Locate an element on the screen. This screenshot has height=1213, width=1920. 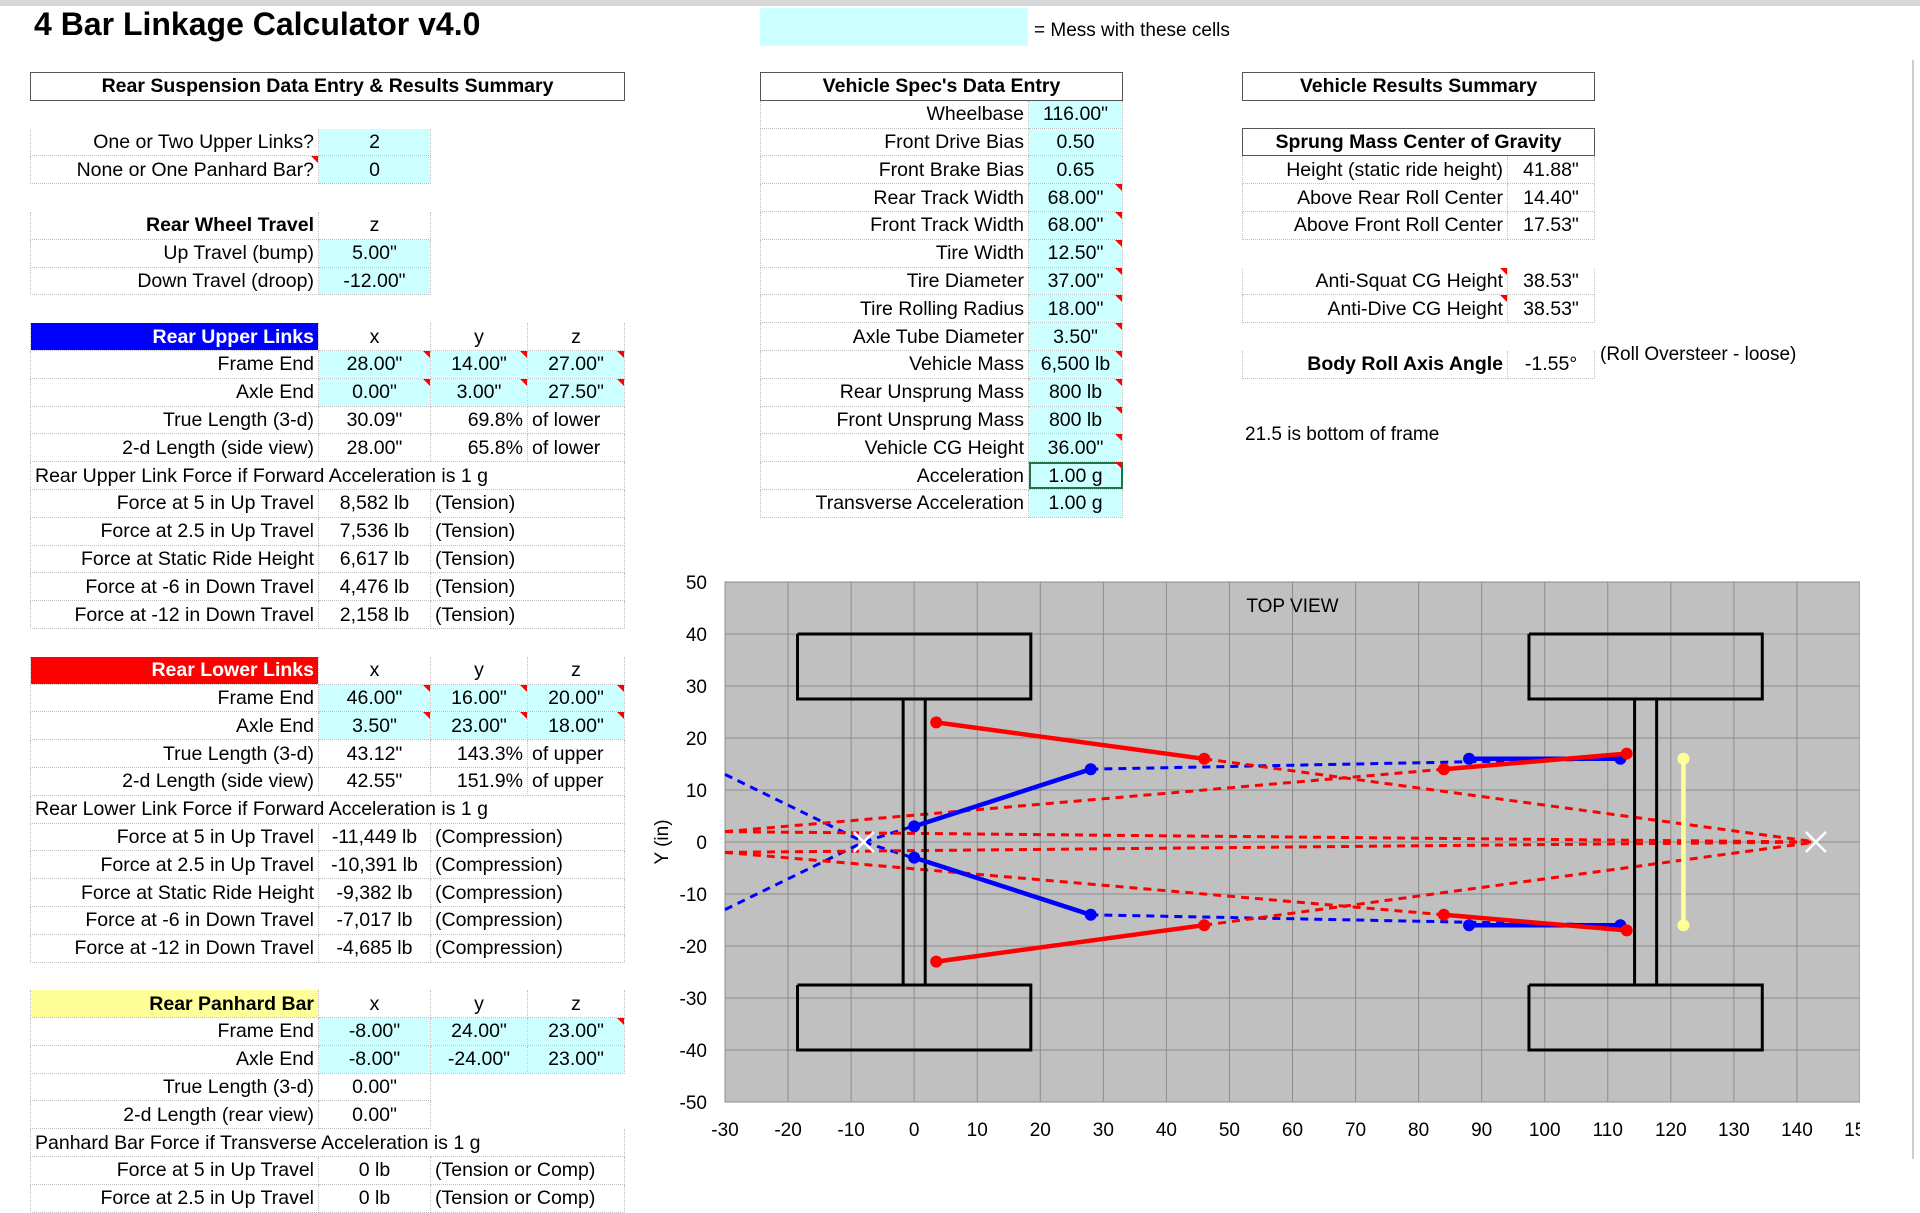
lower-side-pct: 151.9% is located at coordinates (479, 781).